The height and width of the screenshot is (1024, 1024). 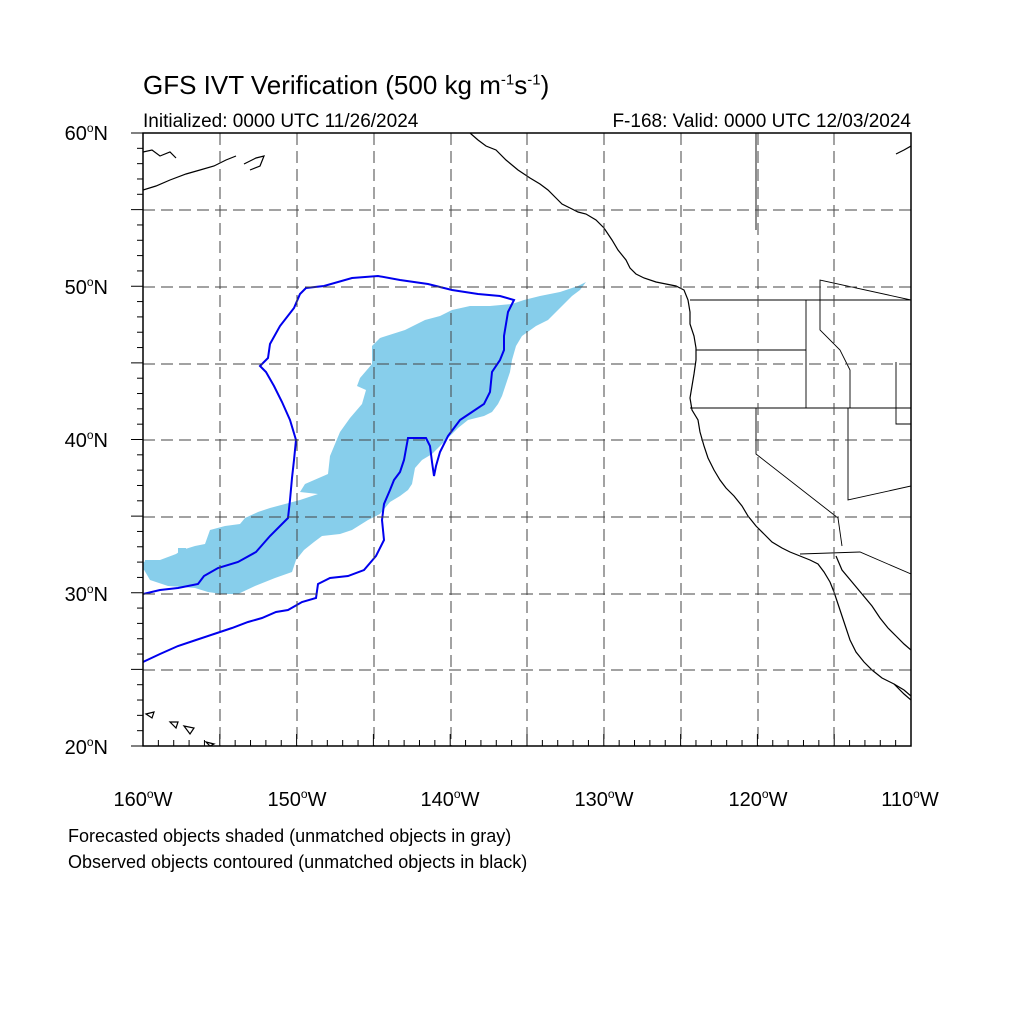 I want to click on lon-label-140: 140oW, so click(x=450, y=799).